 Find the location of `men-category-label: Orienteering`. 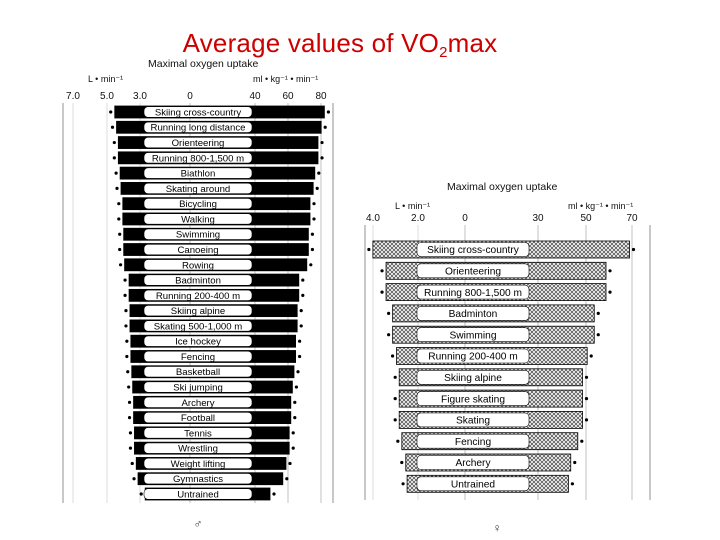

men-category-label: Orienteering is located at coordinates (198, 143).